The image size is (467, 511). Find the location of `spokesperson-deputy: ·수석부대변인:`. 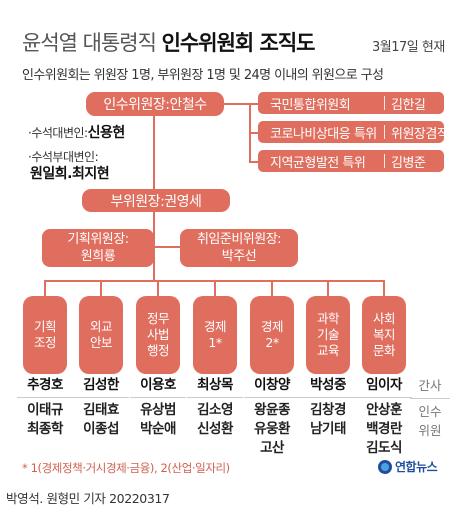

spokesperson-deputy: ·수석부대변인: is located at coordinates (63, 155).